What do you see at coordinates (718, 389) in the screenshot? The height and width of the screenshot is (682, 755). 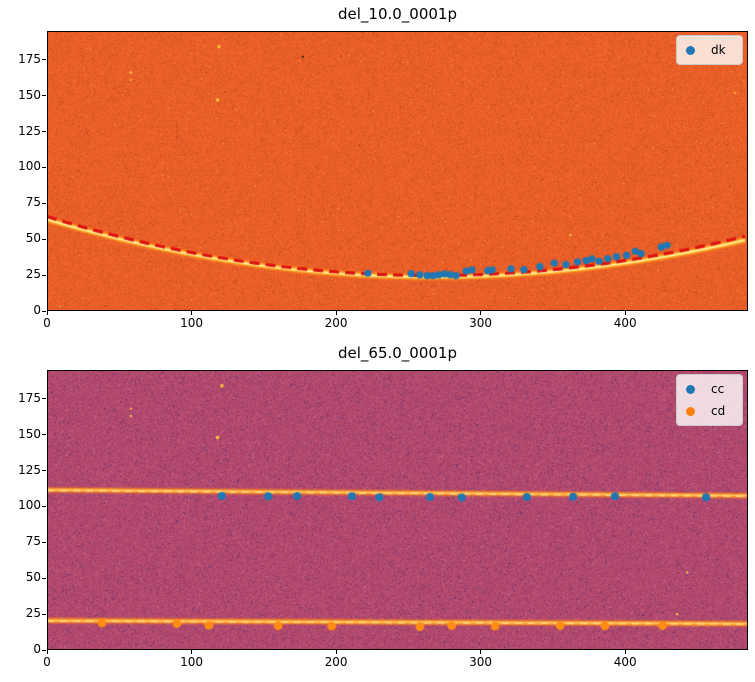 I see `legend-label: cc` at bounding box center [718, 389].